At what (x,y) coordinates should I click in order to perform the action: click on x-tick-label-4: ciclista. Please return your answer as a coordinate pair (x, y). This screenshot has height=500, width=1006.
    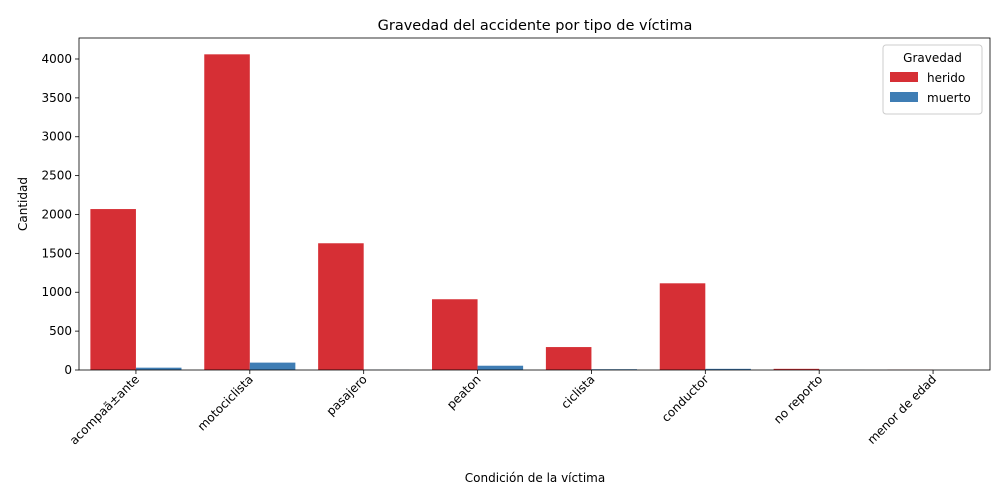
    Looking at the image, I should click on (577, 391).